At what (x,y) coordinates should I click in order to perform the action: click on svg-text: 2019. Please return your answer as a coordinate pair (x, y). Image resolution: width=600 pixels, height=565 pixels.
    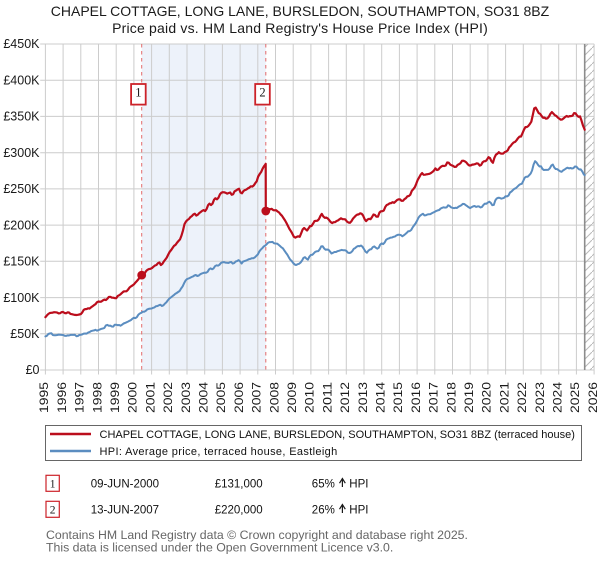
    Looking at the image, I should click on (469, 397).